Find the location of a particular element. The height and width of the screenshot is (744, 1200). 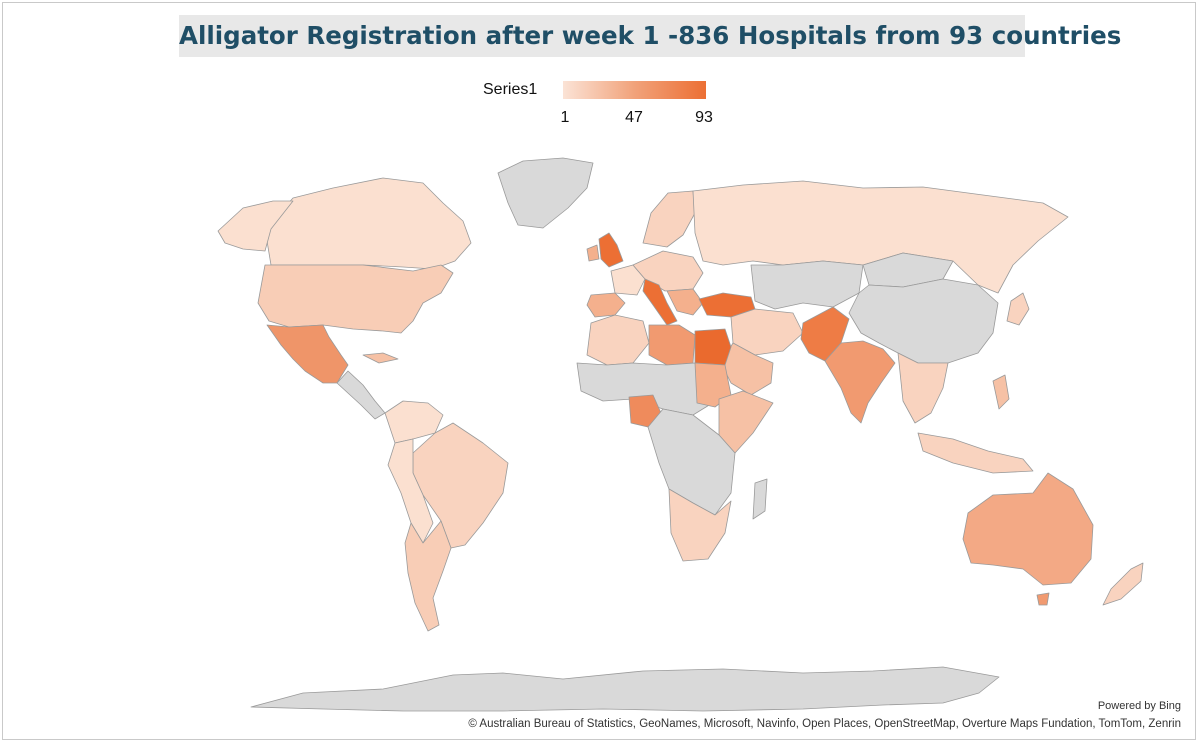

legend-mid-label: 47 is located at coordinates (634, 117).